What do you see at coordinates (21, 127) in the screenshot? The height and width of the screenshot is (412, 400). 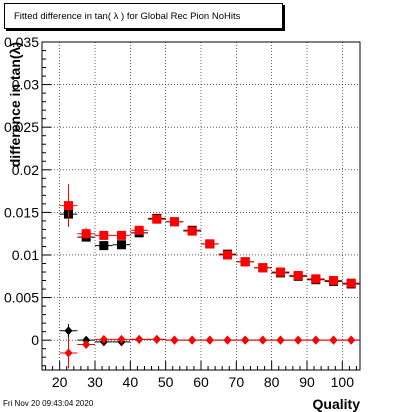 I see `y-tick-label: 0.025` at bounding box center [21, 127].